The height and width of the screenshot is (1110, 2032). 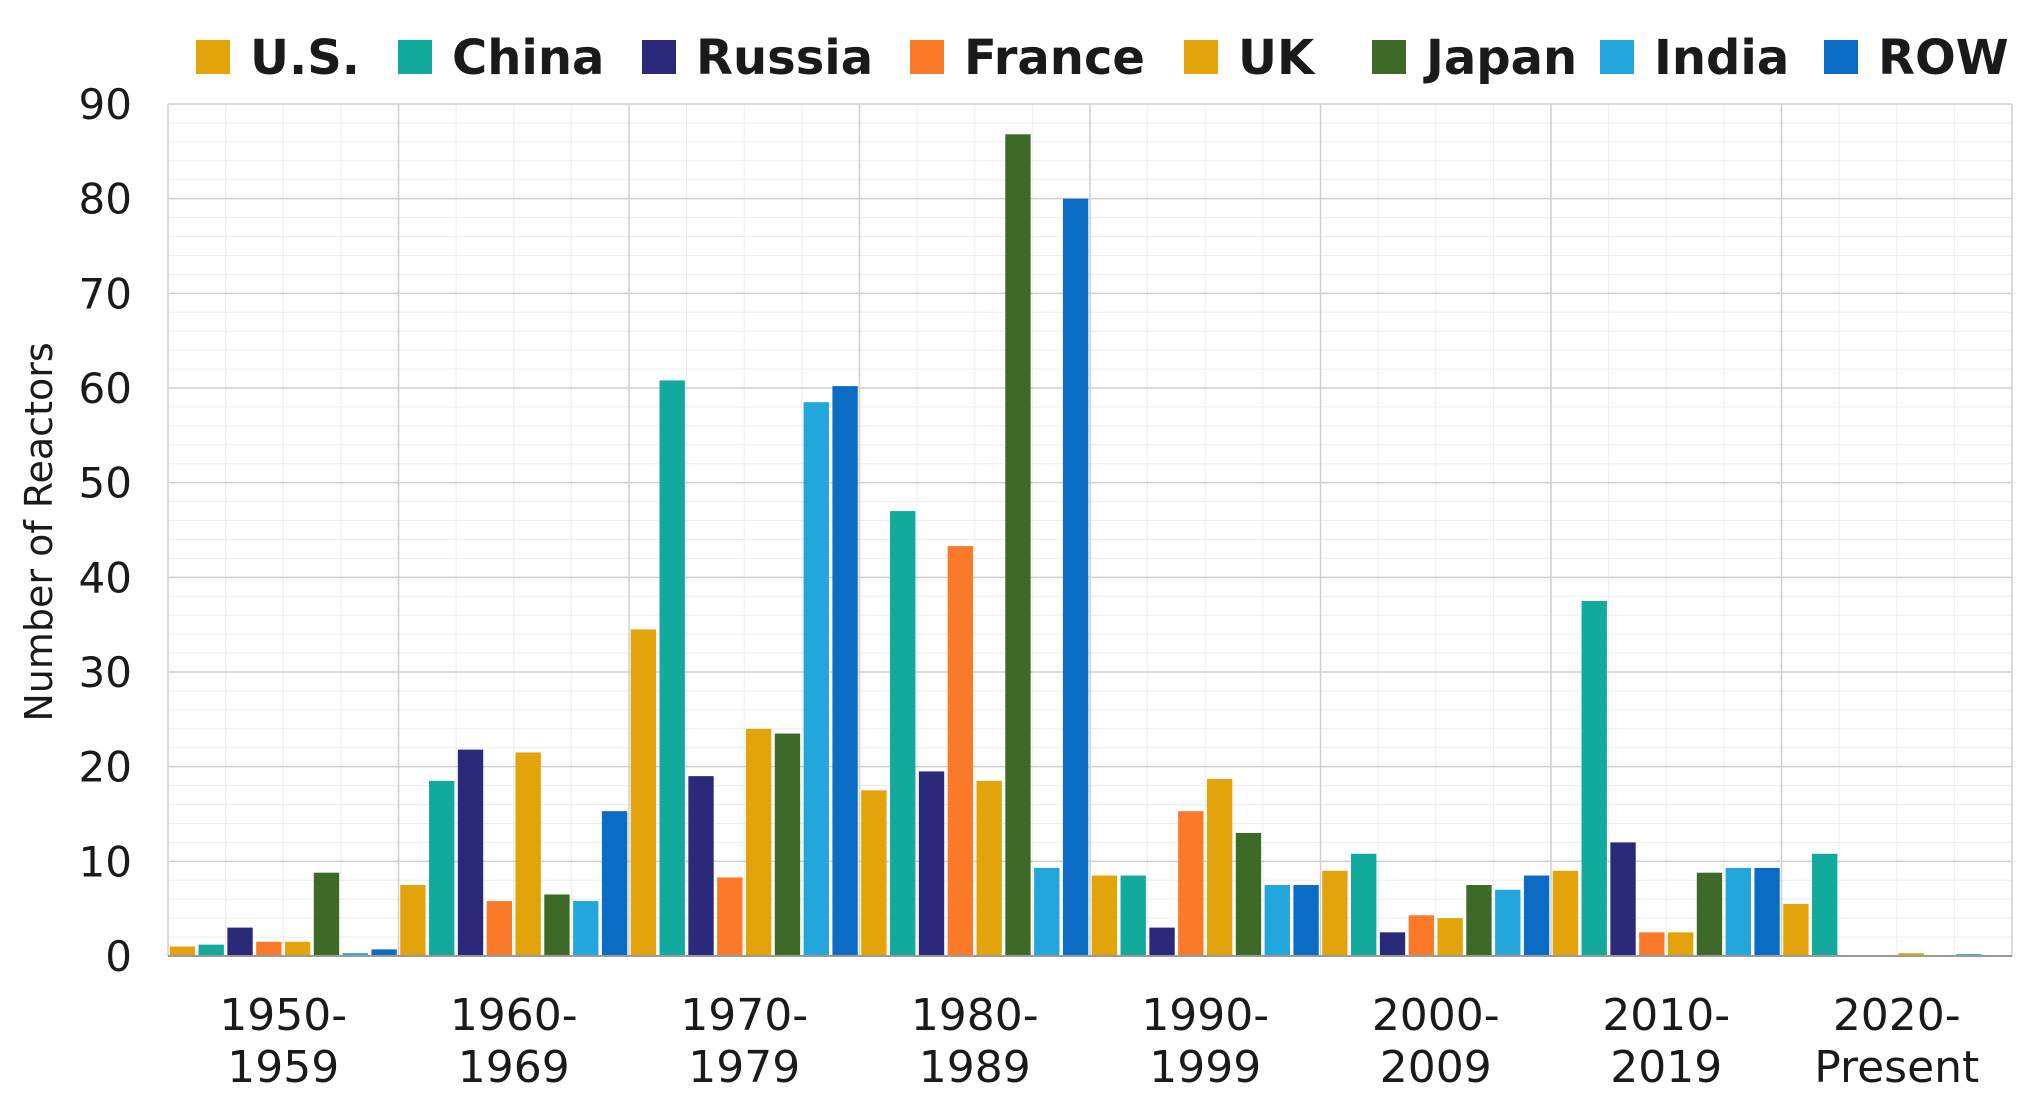 I want to click on y-tick-label: 90, so click(x=105, y=104).